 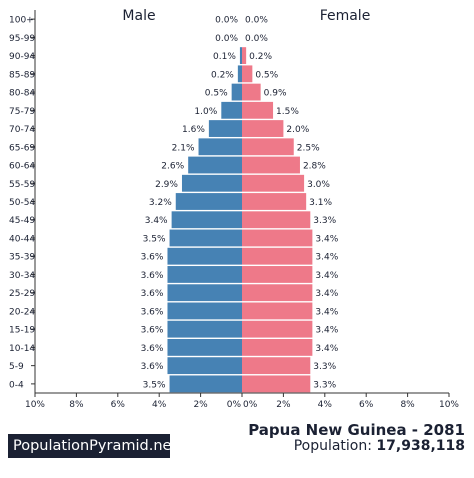 What do you see at coordinates (226, 39) in the screenshot?
I see `male-value-label: 0.0%` at bounding box center [226, 39].